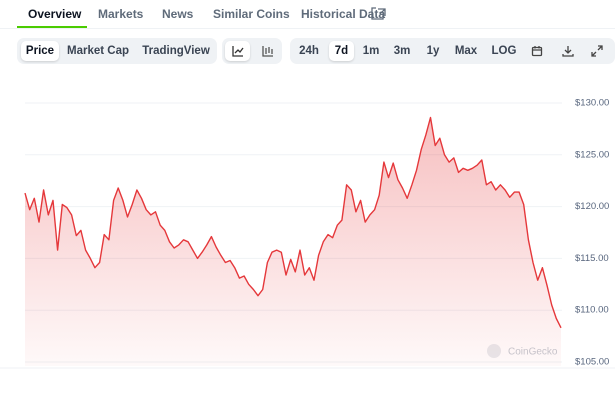  I want to click on view-button: Market Cap, so click(98, 51).